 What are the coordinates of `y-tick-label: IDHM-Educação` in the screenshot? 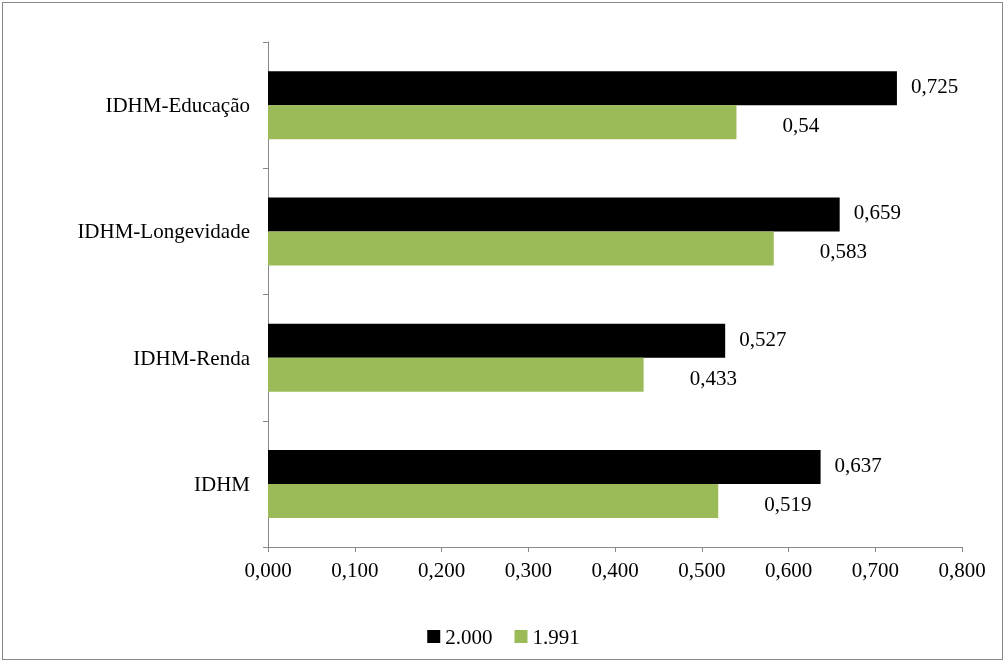 It's located at (177, 105).